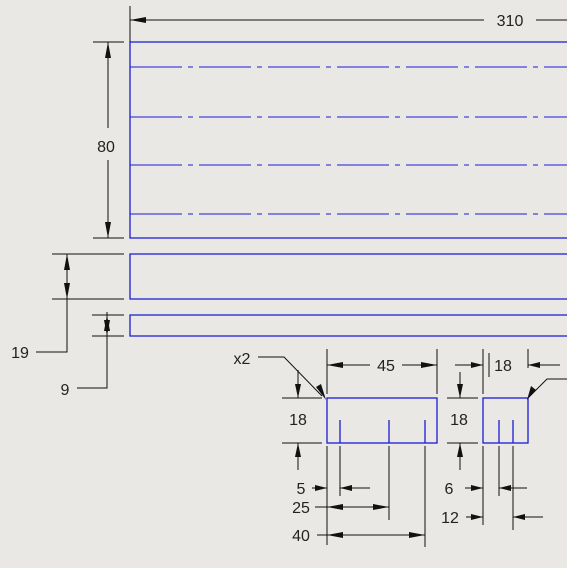 Image resolution: width=567 pixels, height=568 pixels. Describe the element at coordinates (65, 390) in the screenshot. I see `dim-text-9: 9` at that location.